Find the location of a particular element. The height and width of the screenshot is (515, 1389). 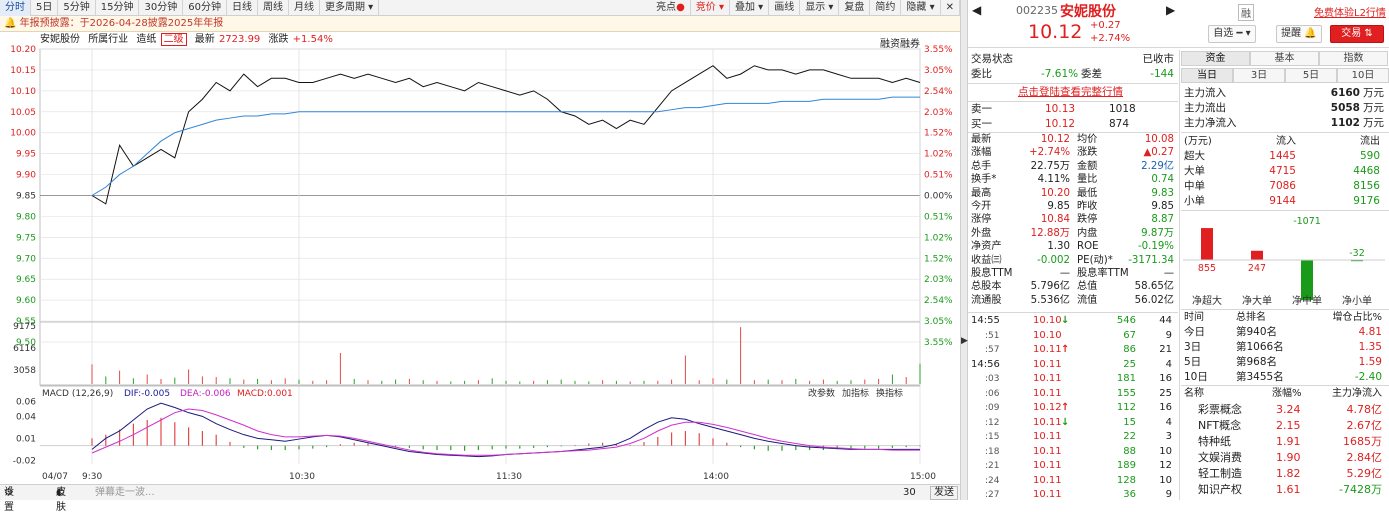

tick-row: :27 10.11 36 9 is located at coordinates (1073, 495).